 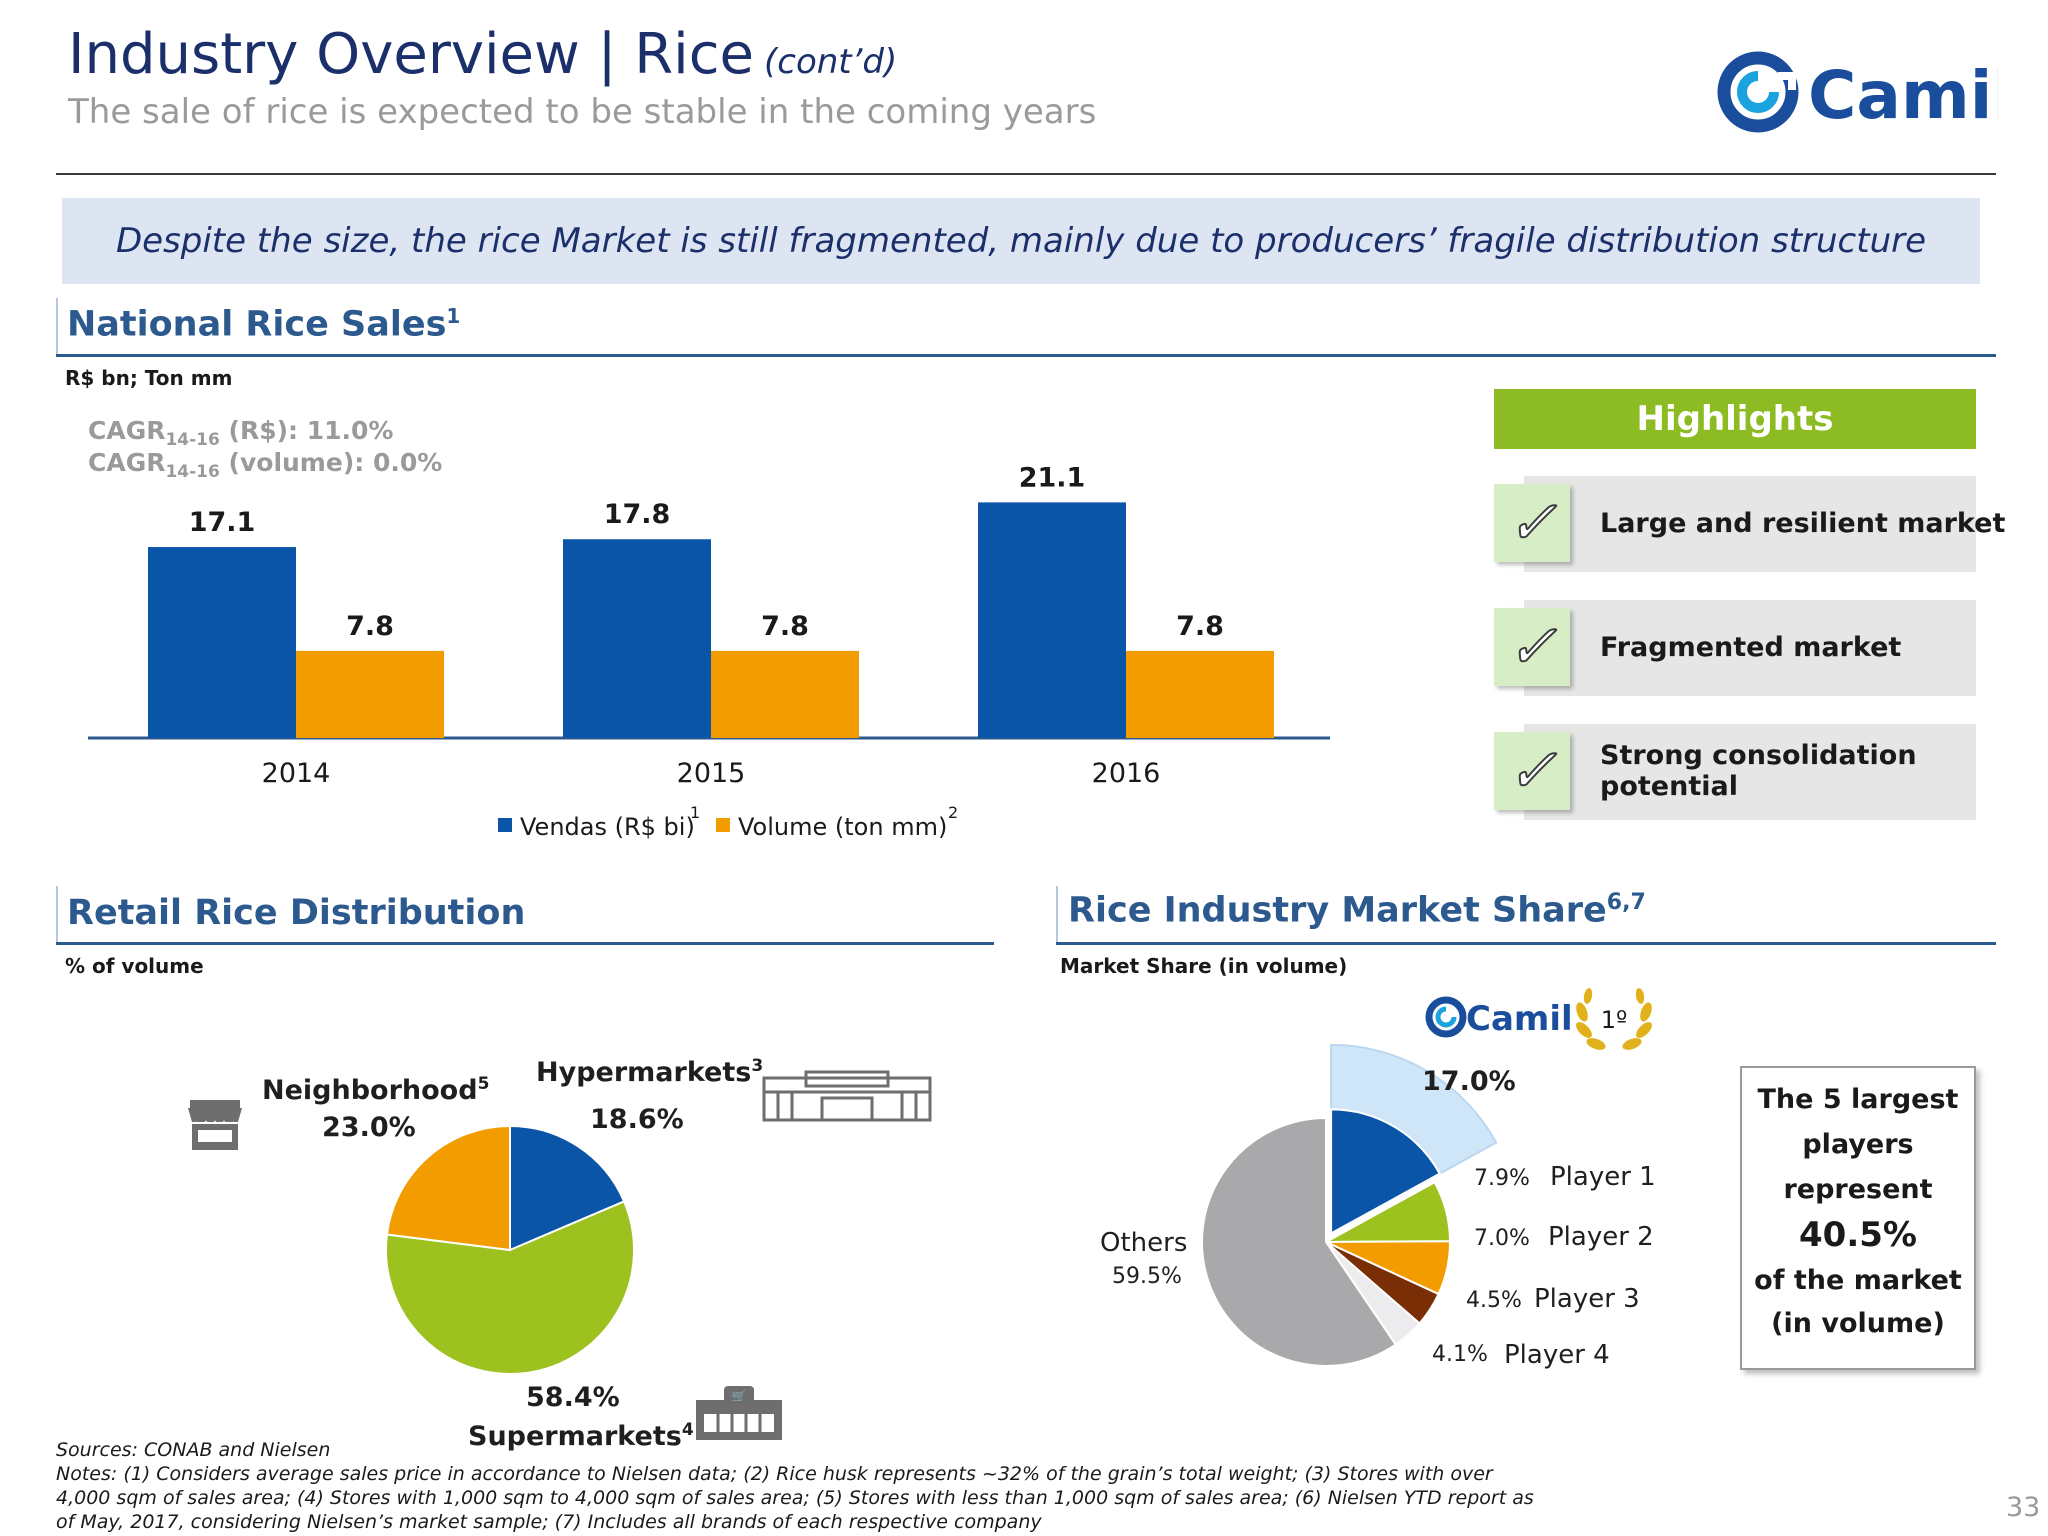 I want to click on page-title-main: Industry Overview | Rice, so click(x=411, y=54).